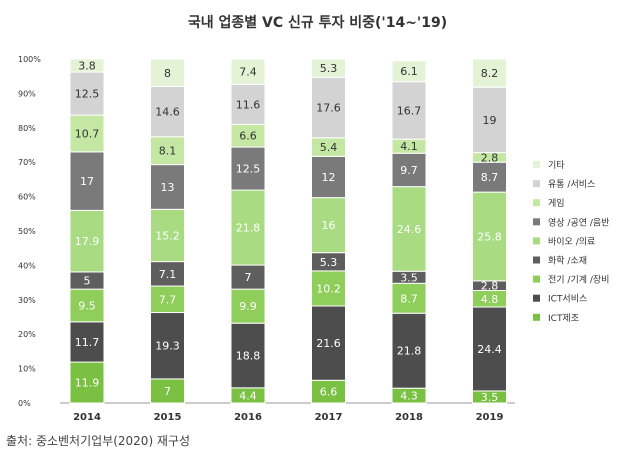  Describe the element at coordinates (329, 147) in the screenshot. I see `data-label: 5.4` at that location.